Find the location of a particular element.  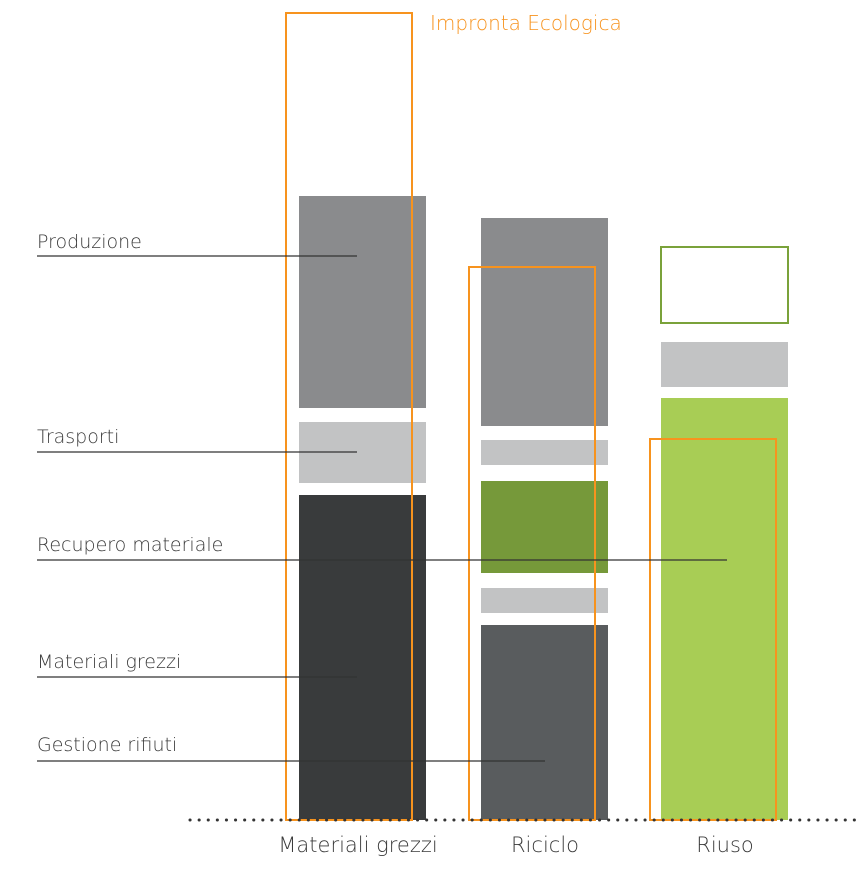

segment-gestione-rifiuti is located at coordinates (544, 722).